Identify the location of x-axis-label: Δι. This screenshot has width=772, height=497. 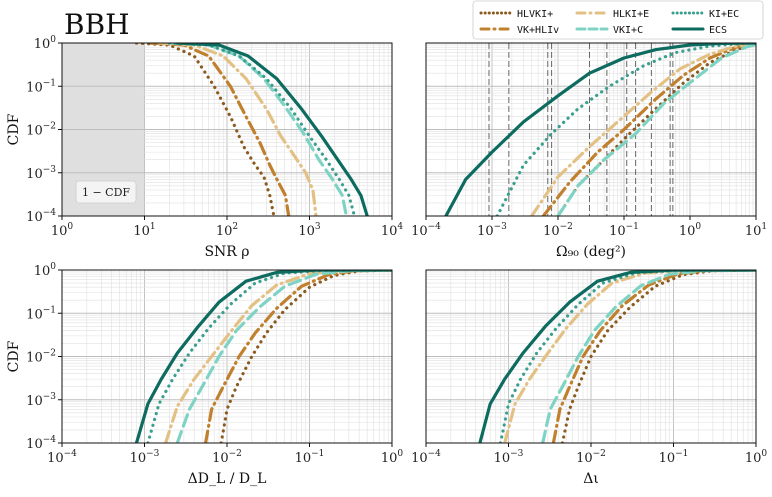
(591, 479).